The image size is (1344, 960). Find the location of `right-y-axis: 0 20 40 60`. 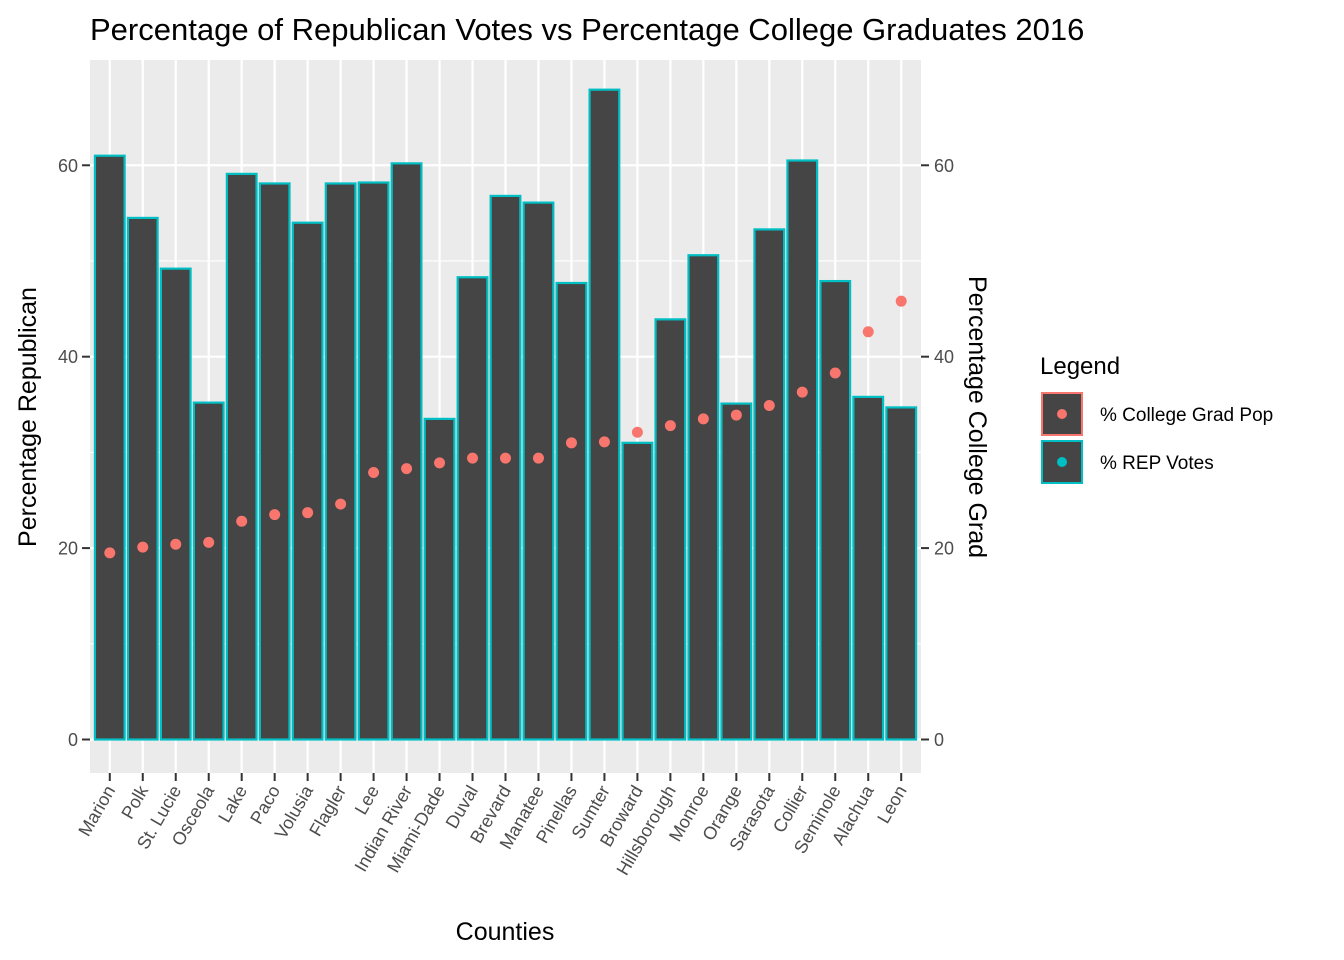

right-y-axis: 0 20 40 60 is located at coordinates (937, 453).